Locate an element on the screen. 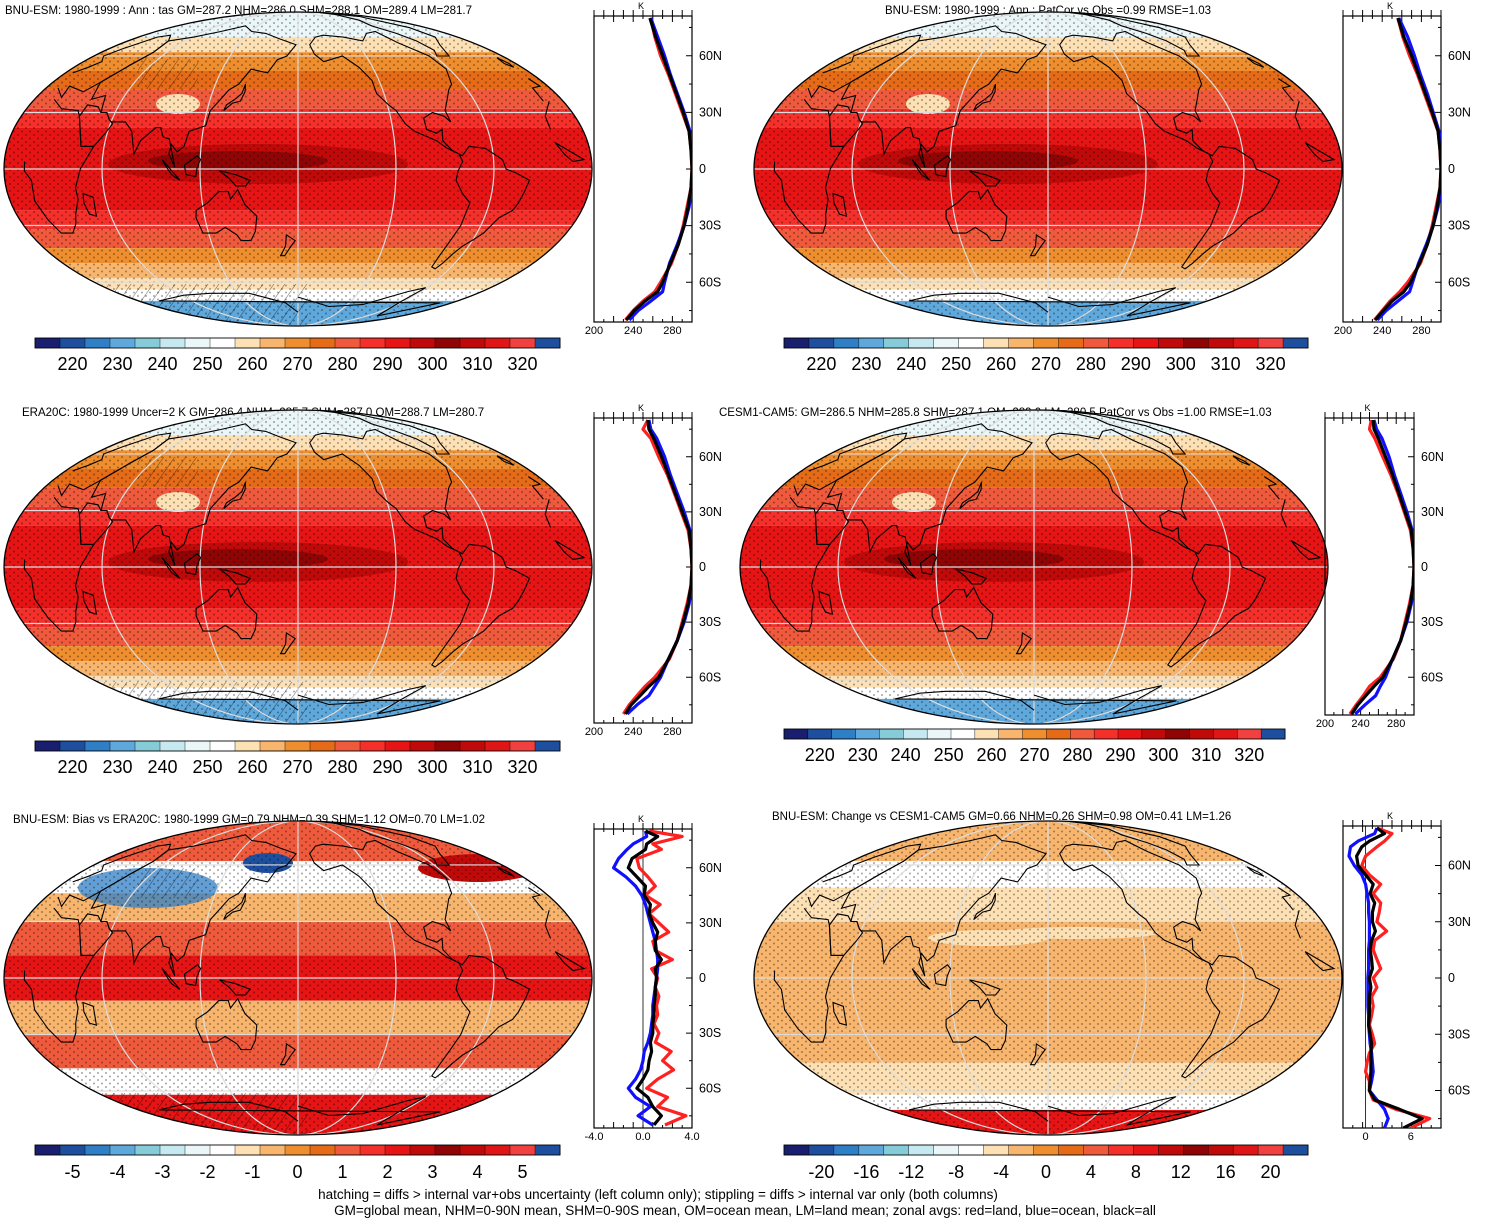 This screenshot has height=1218, width=1485. colorbar-tick-label: 280 is located at coordinates (1091, 364).